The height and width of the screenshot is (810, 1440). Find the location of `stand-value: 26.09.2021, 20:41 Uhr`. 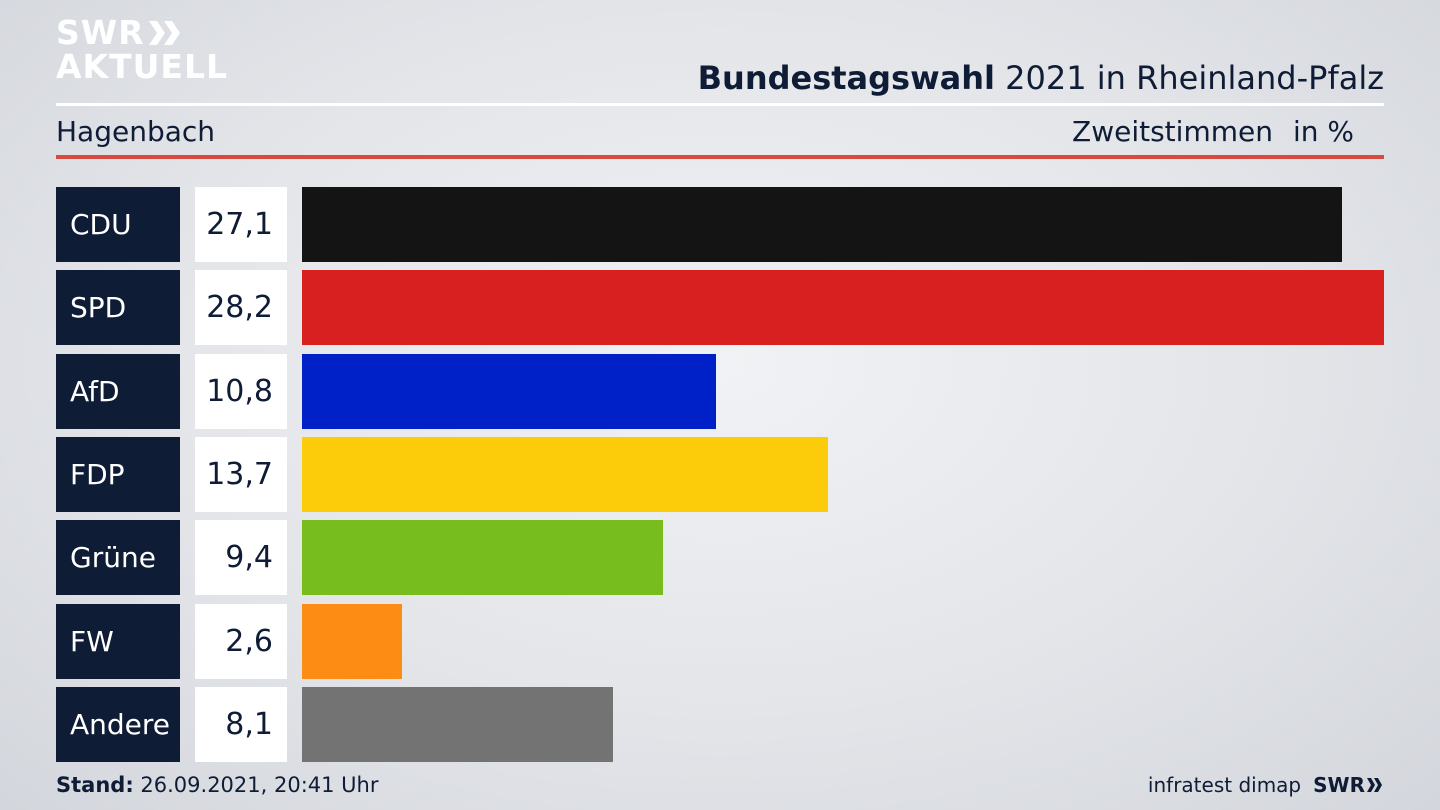

stand-value: 26.09.2021, 20:41 Uhr is located at coordinates (256, 785).